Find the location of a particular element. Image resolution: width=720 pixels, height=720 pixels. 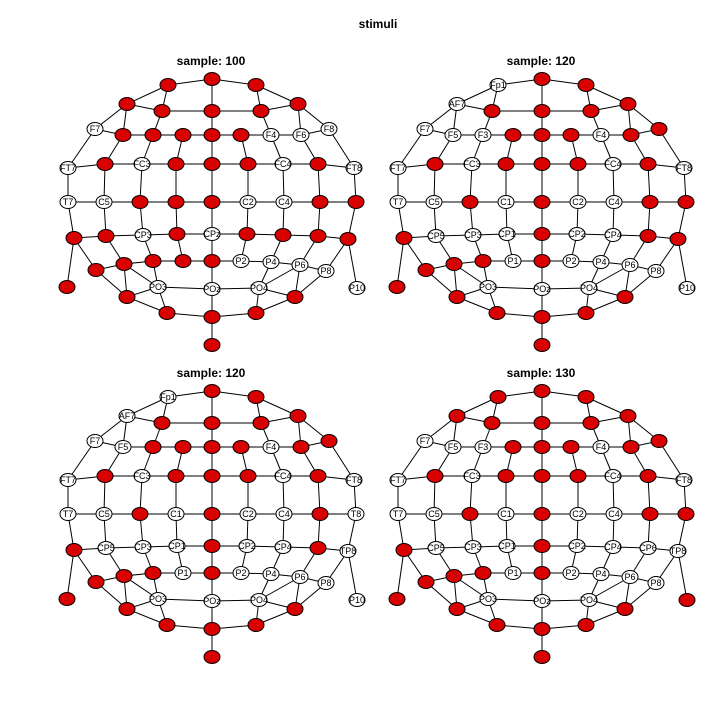

electrode-afz is located at coordinates (212, 423).